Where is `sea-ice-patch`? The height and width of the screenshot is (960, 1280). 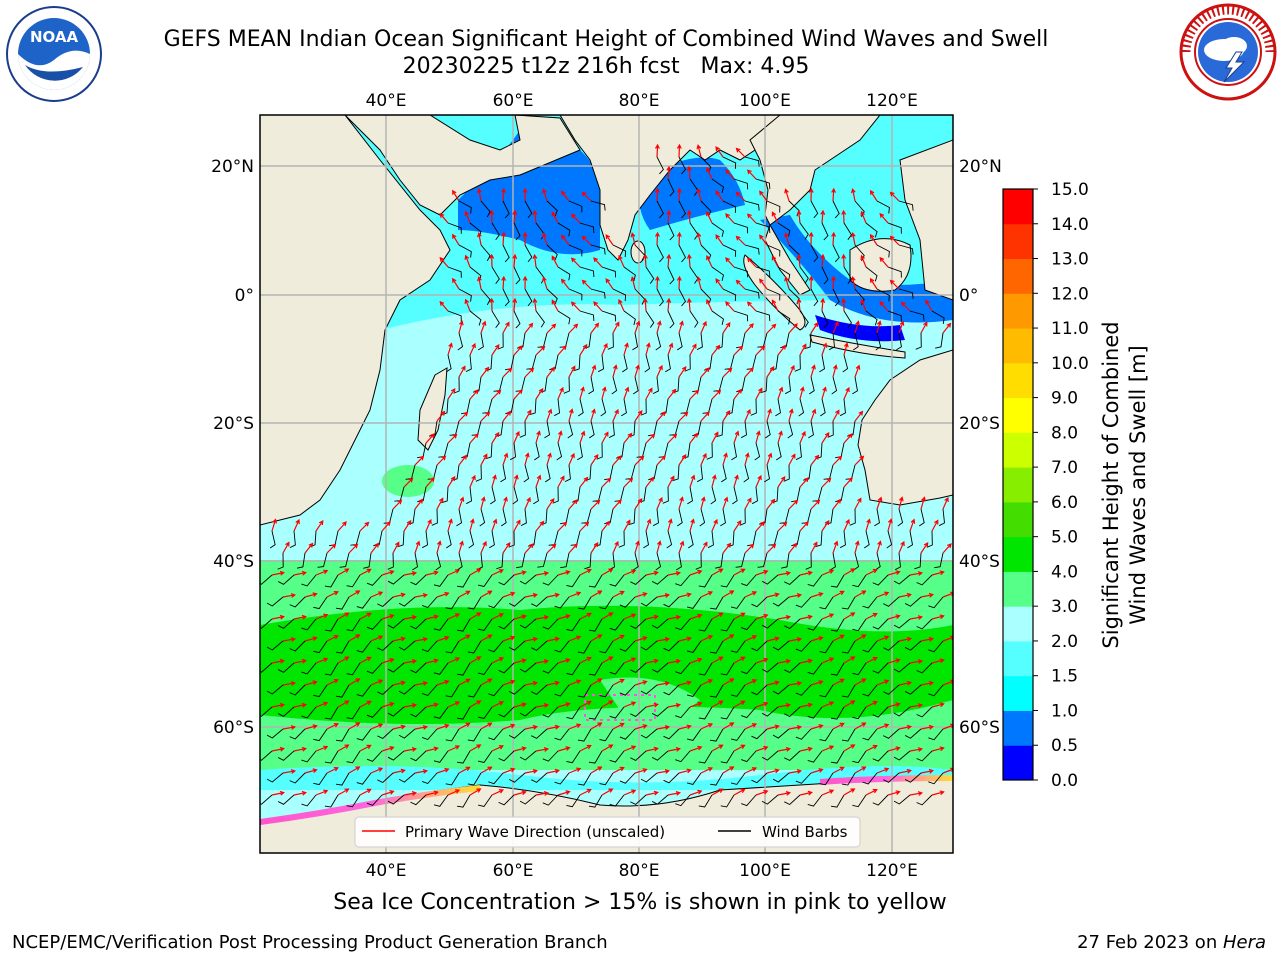 sea-ice-patch is located at coordinates (620, 707).